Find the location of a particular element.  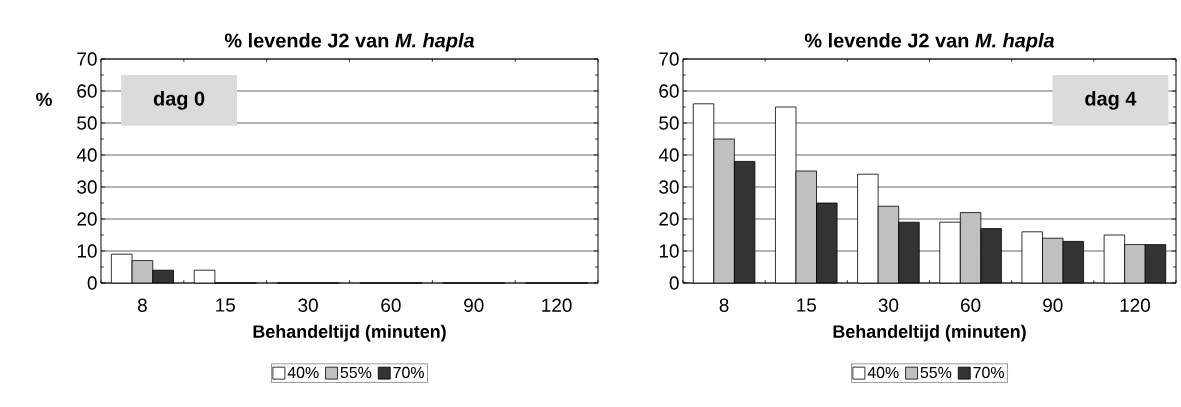

y-axis-title: % is located at coordinates (44, 99).